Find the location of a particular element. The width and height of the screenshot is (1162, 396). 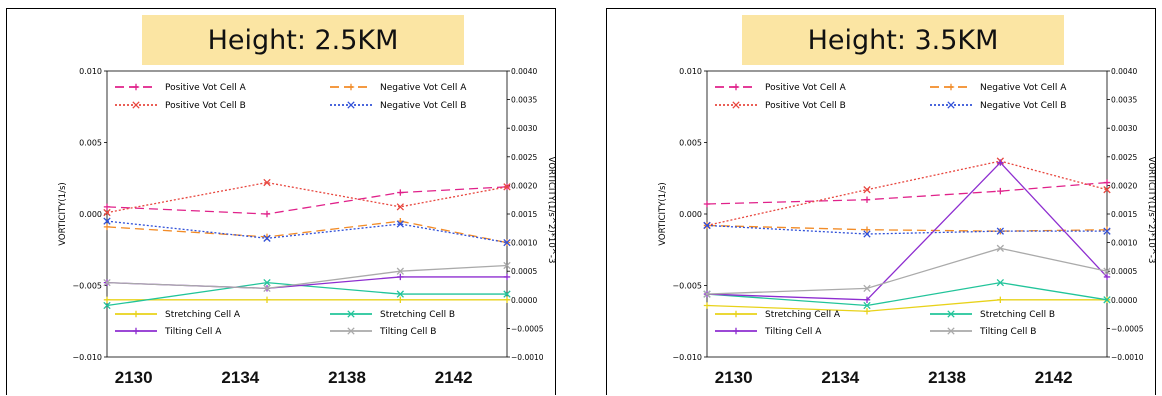

y2-tick-label: 0.0025 is located at coordinates (1124, 157).